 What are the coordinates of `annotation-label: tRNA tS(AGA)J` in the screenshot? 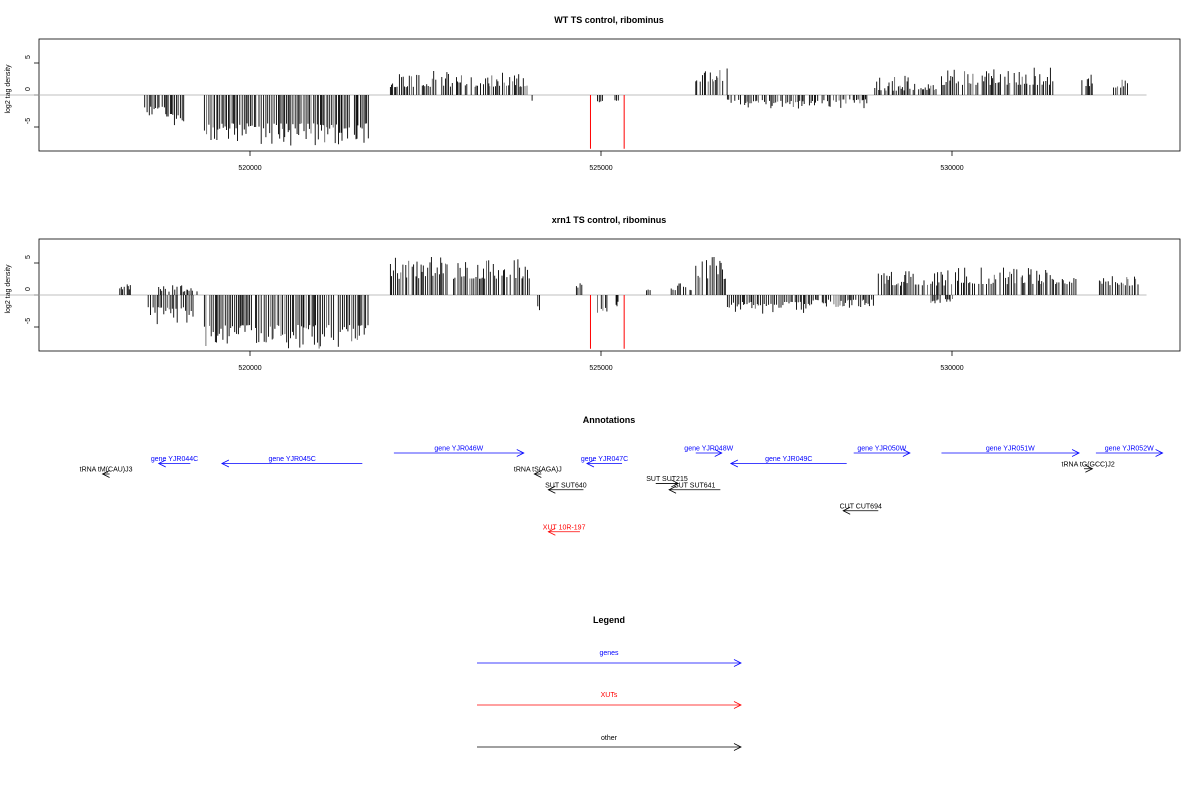 It's located at (538, 470).